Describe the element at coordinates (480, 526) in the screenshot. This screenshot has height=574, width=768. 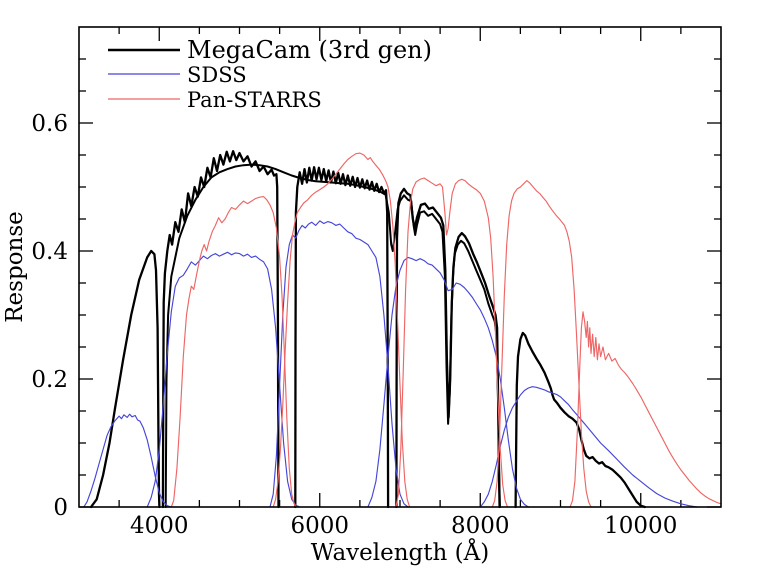
I see `x-tick-label: 8000` at that location.